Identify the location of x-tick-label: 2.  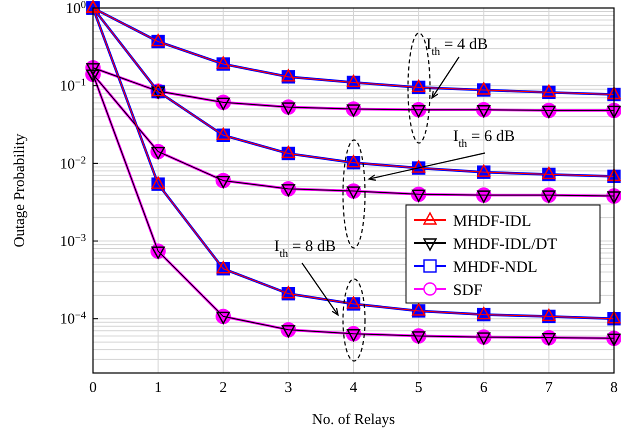
(223, 388).